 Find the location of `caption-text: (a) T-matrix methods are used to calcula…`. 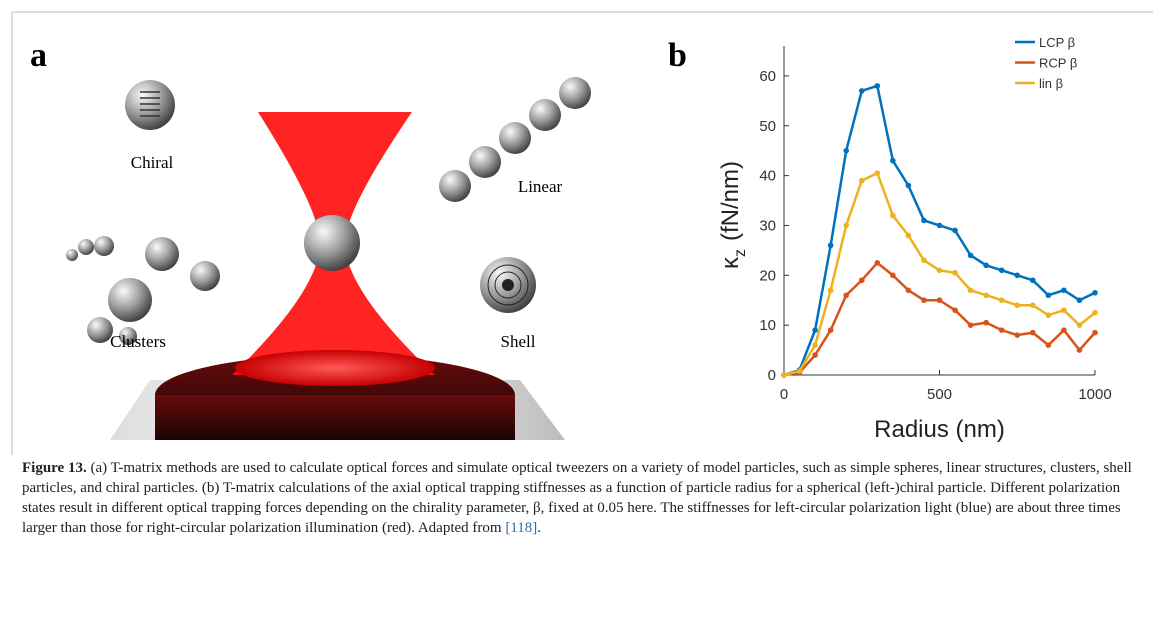

caption-text: (a) T-matrix methods are used to calcula… is located at coordinates (577, 498).